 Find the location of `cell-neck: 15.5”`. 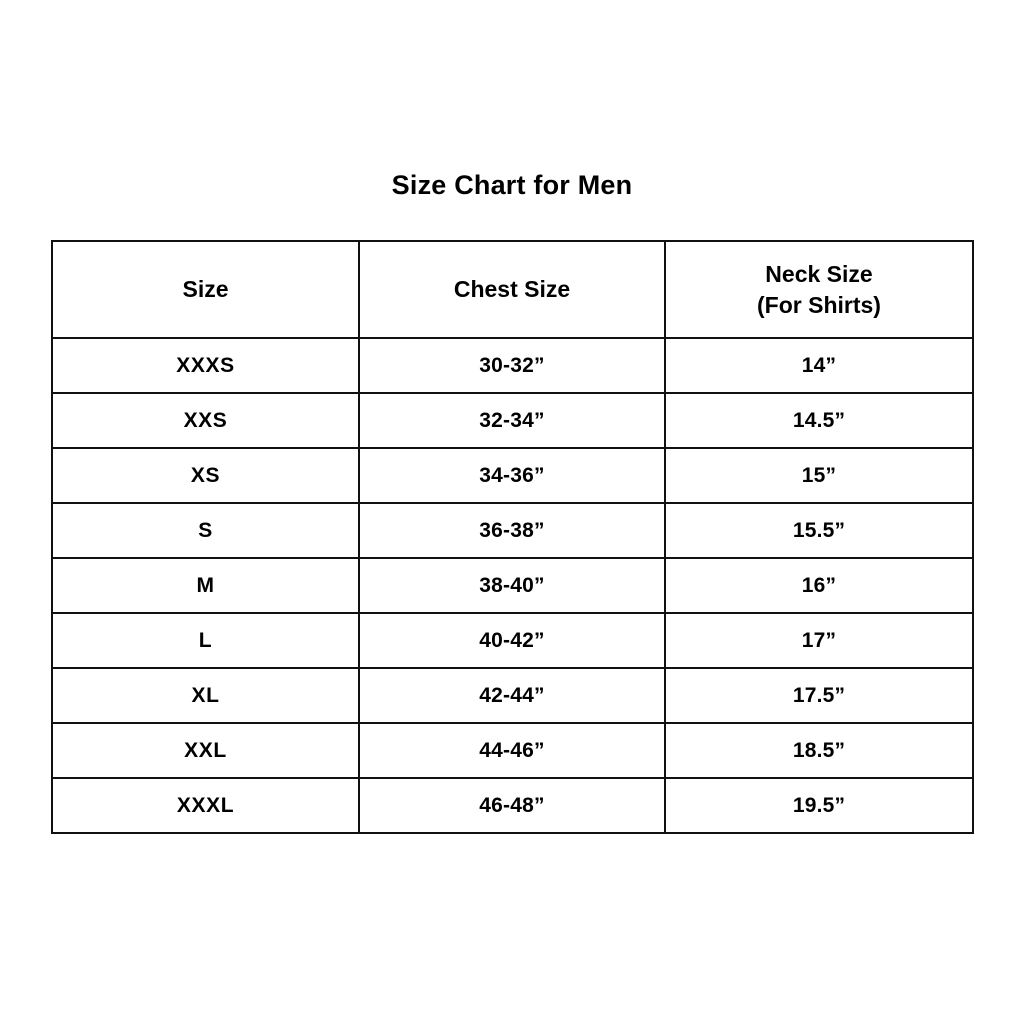

cell-neck: 15.5” is located at coordinates (819, 530).